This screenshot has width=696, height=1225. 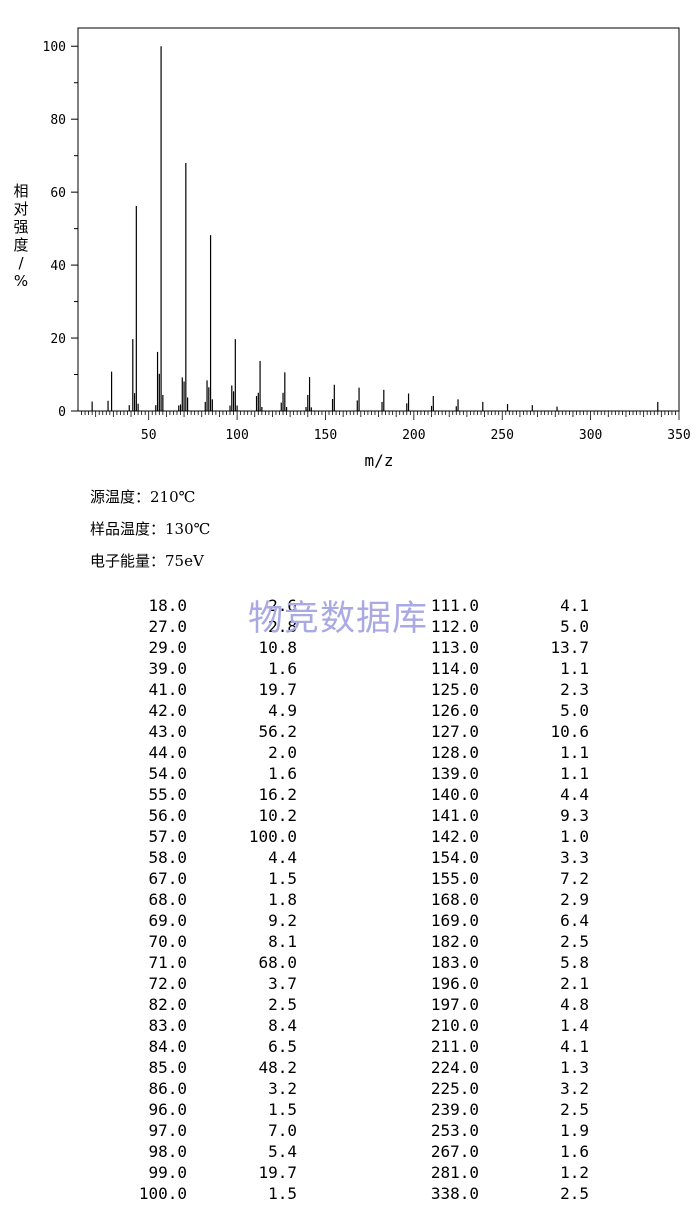 What do you see at coordinates (454, 605) in the screenshot?
I see `table-cell: 111.0` at bounding box center [454, 605].